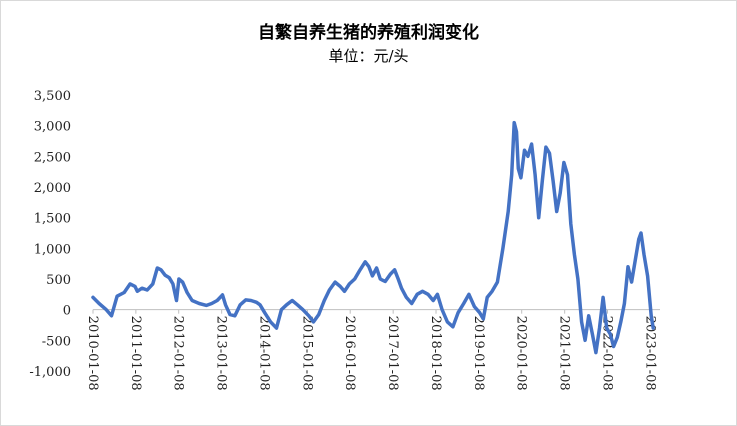 This screenshot has width=737, height=426. Describe the element at coordinates (392, 353) in the screenshot. I see `x-tick-label: 2017-01-08` at that location.